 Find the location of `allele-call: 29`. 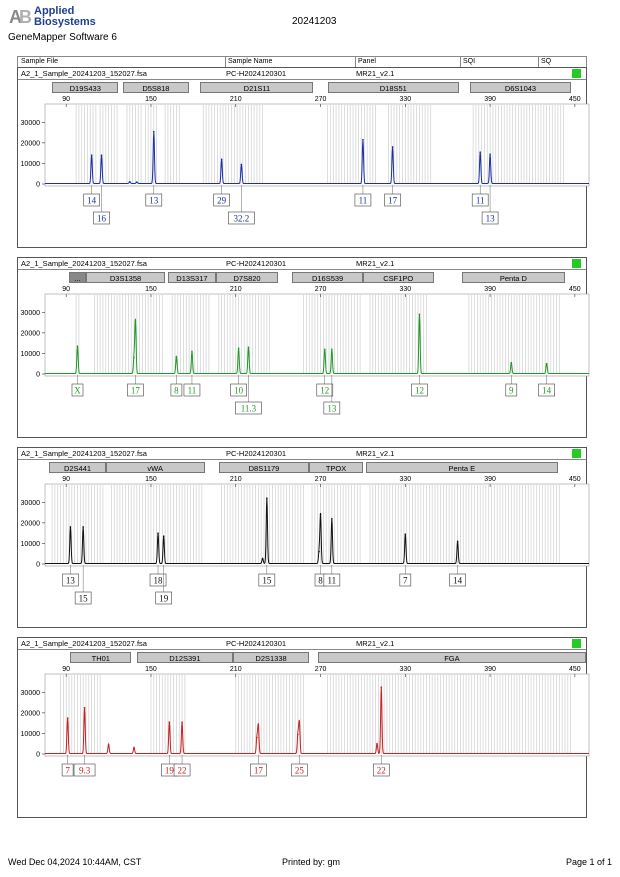

allele-call: 29 is located at coordinates (221, 196).